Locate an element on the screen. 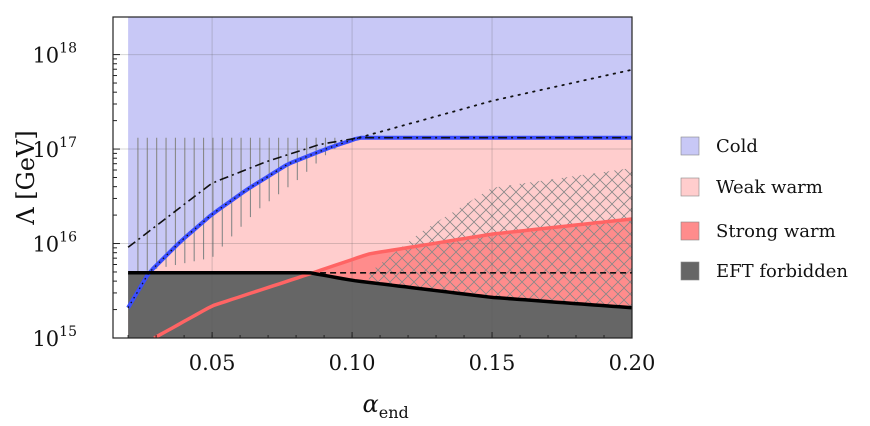  dotted-line-lower is located at coordinates (243, 223).